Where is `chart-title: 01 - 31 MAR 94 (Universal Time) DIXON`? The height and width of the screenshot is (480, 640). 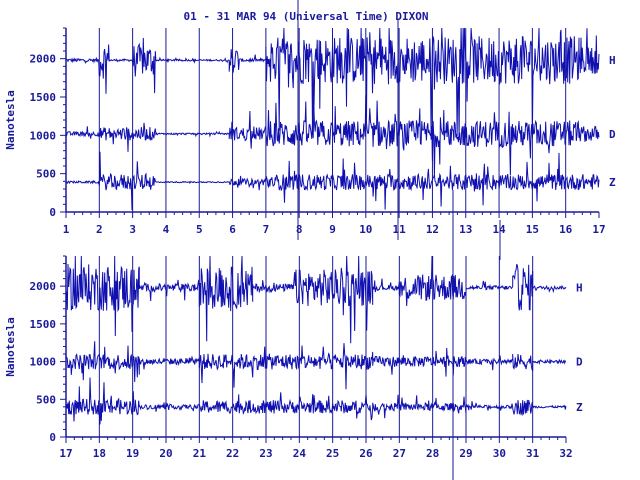 chart-title: 01 - 31 MAR 94 (Universal Time) DIXON is located at coordinates (305, 16).